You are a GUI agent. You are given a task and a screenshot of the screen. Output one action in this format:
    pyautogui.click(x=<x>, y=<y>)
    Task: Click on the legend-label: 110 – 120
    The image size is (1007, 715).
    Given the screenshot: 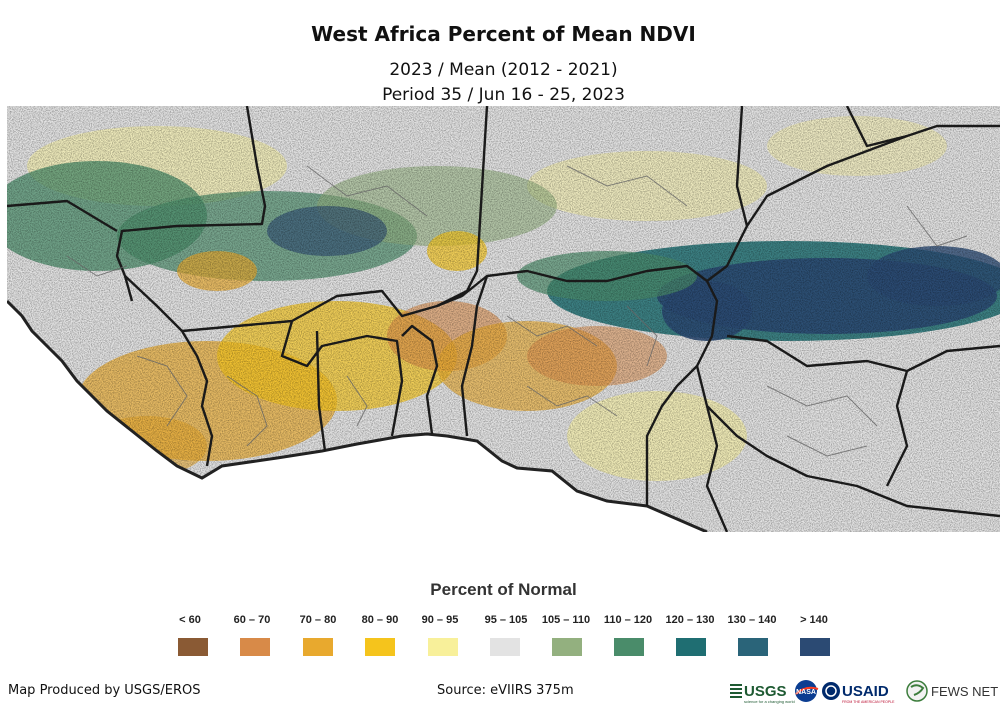 What is the action you would take?
    pyautogui.click(x=628, y=620)
    